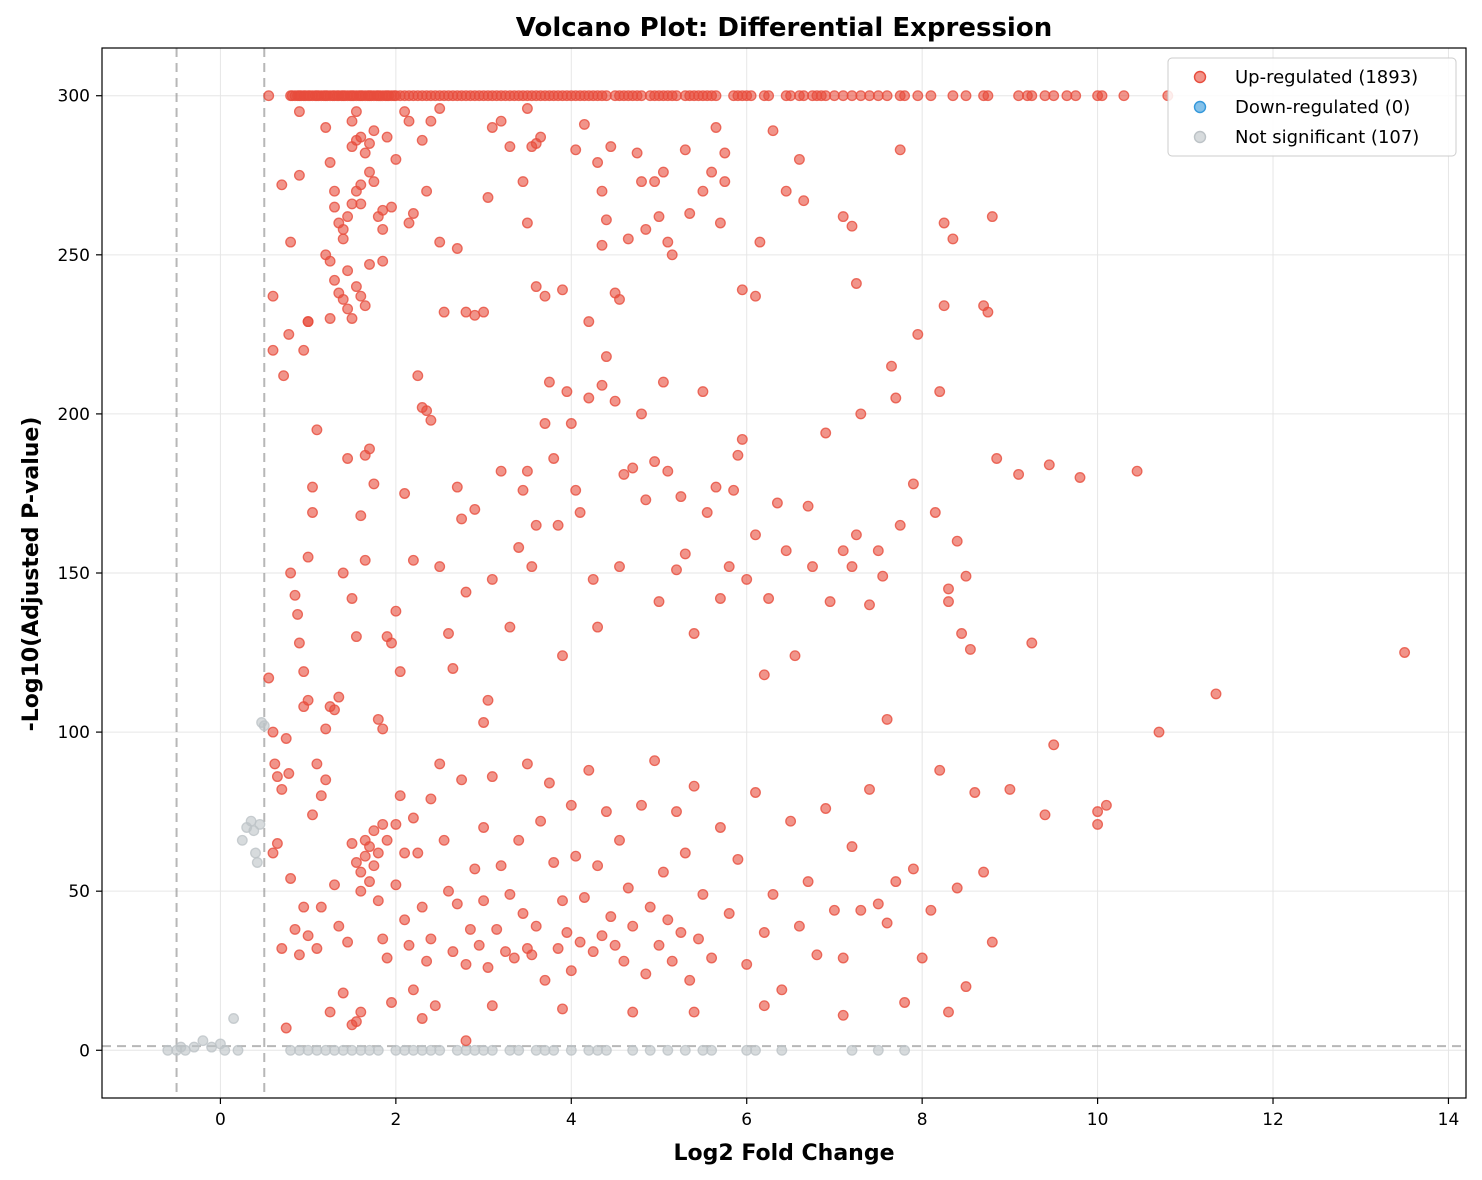 The image size is (1482, 1180). I want to click on legend-label-ns: Not significant (107), so click(1327, 137).